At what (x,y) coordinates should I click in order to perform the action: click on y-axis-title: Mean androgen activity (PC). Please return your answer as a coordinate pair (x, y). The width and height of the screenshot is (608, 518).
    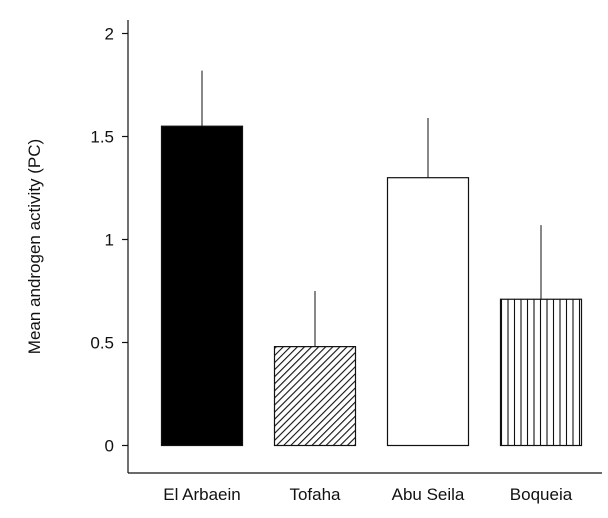
    Looking at the image, I should click on (34, 246).